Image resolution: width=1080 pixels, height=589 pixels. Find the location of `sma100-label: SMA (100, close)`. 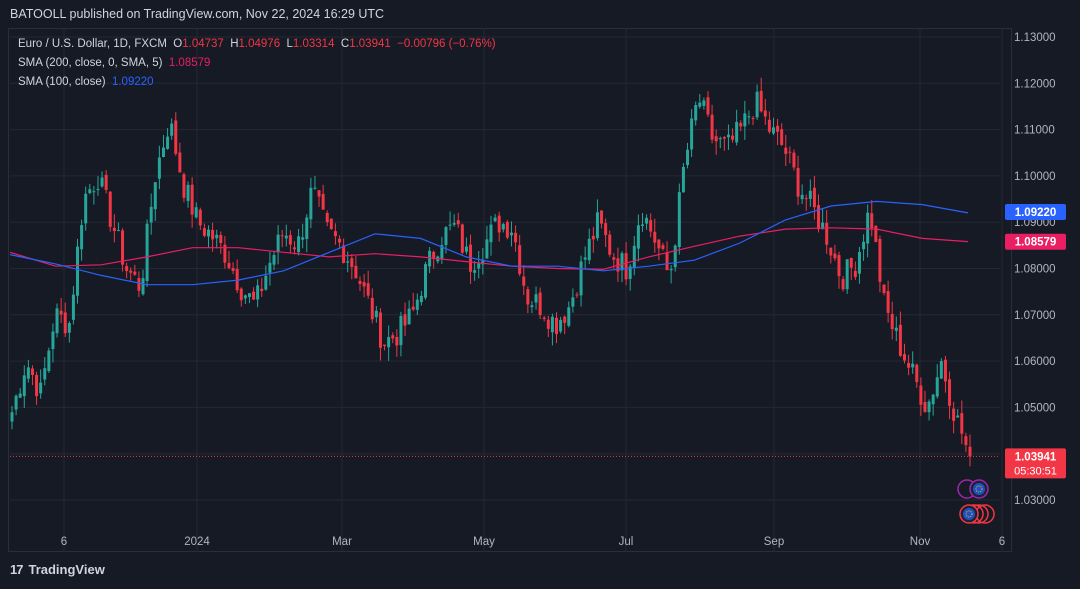

sma100-label: SMA (100, close) is located at coordinates (62, 82).